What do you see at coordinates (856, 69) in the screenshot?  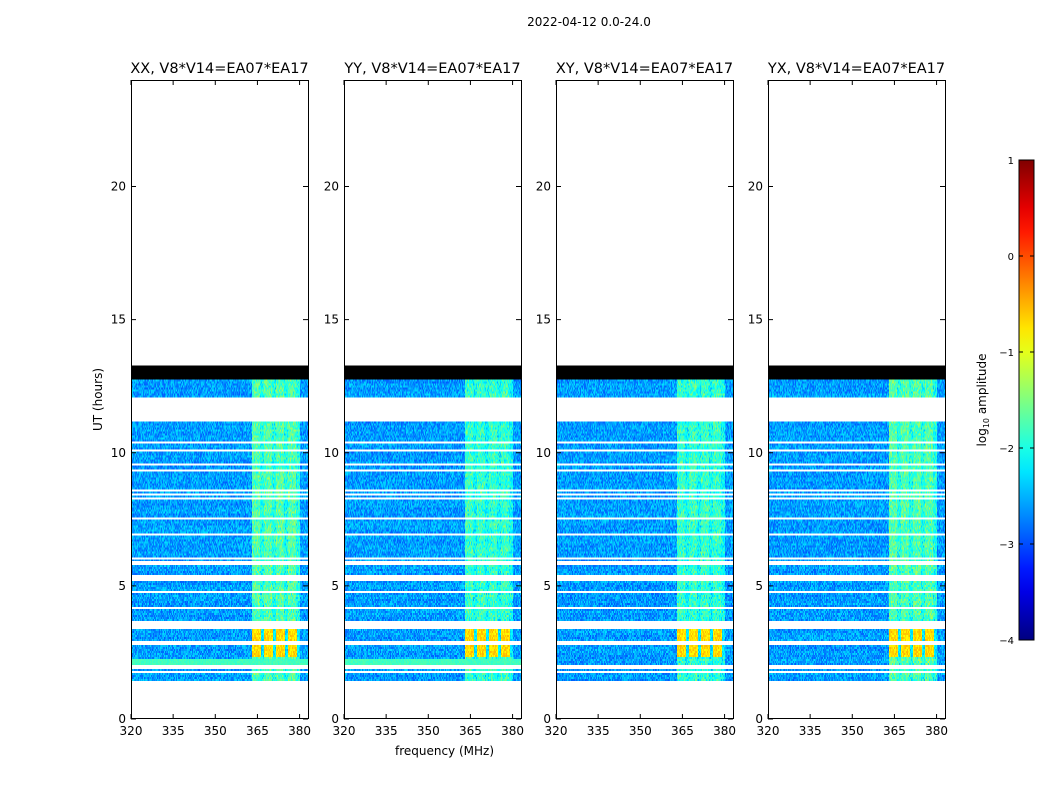 I see `panel-title: YX, V8*V14=EA07*EA17` at bounding box center [856, 69].